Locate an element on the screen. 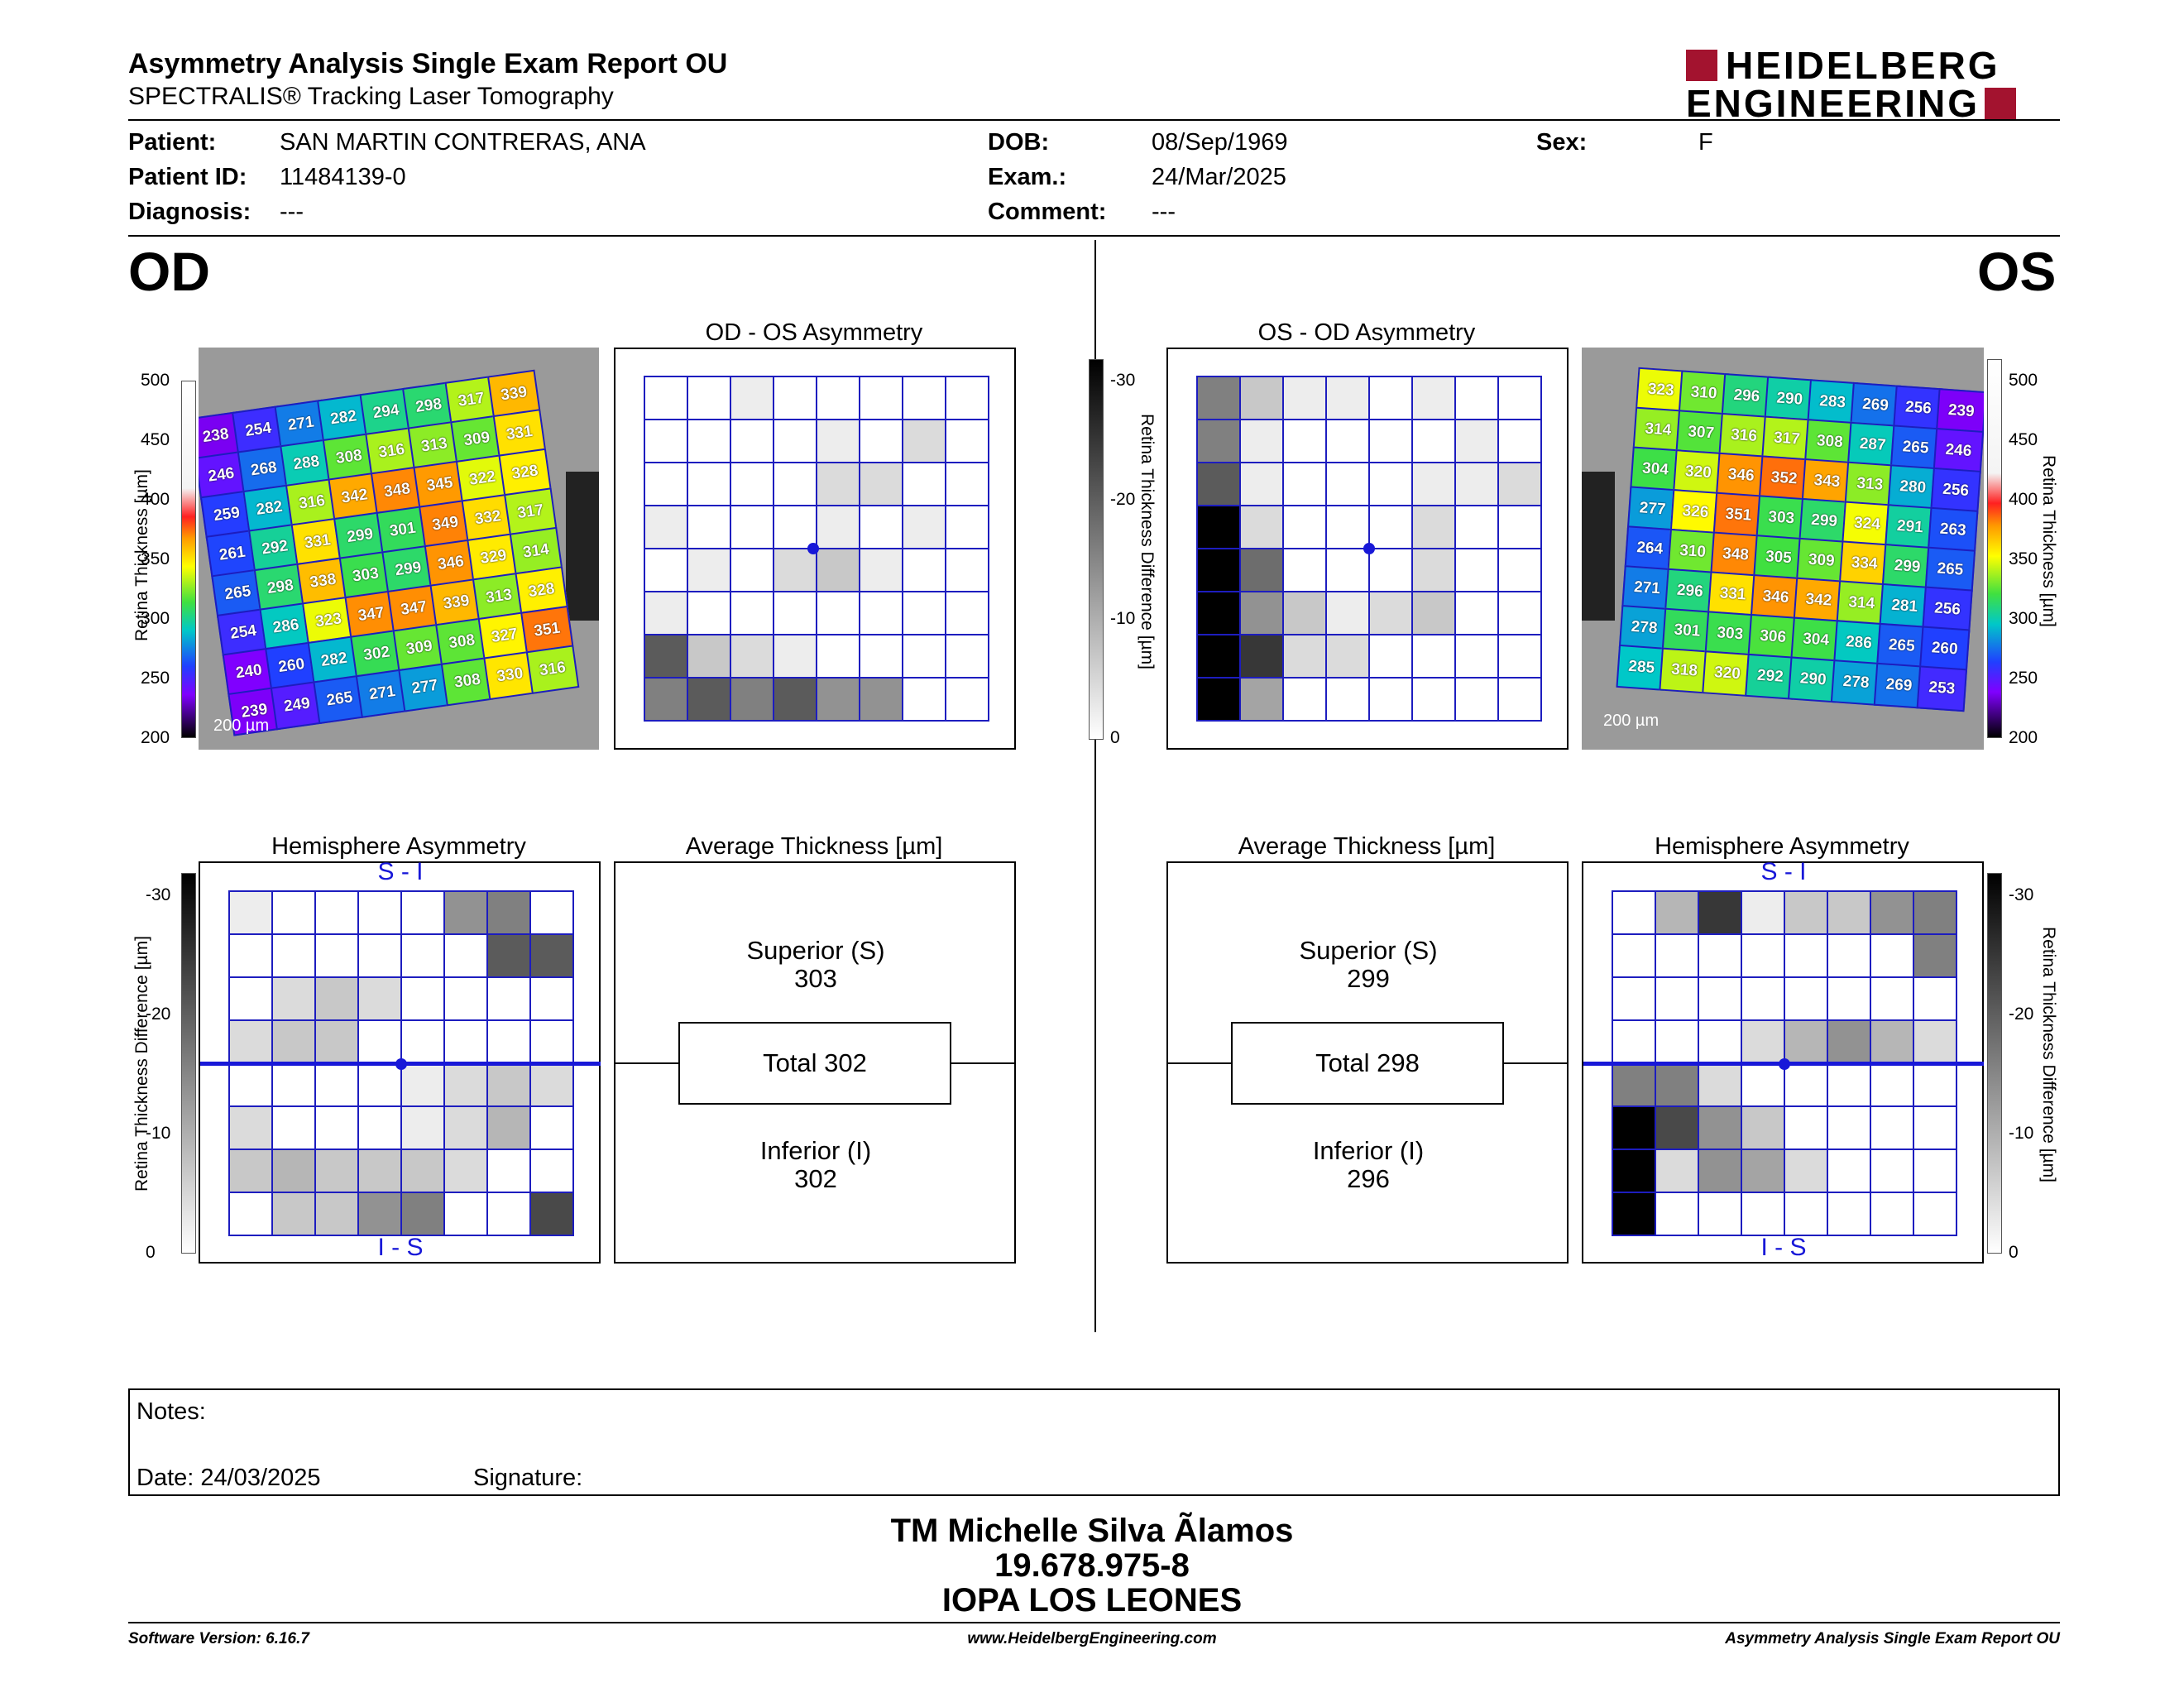 The height and width of the screenshot is (1688, 2184). sex-label: Sex: is located at coordinates (1562, 142).